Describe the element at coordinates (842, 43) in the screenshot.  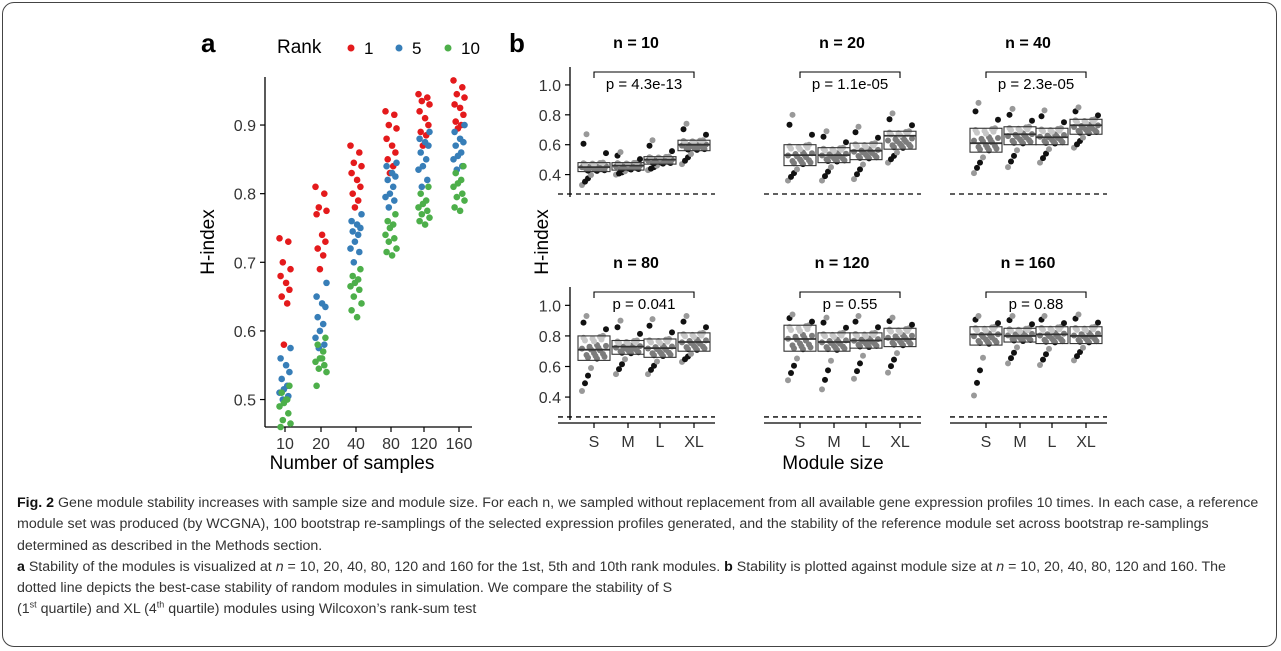
I see `facet-title: n = 20` at that location.